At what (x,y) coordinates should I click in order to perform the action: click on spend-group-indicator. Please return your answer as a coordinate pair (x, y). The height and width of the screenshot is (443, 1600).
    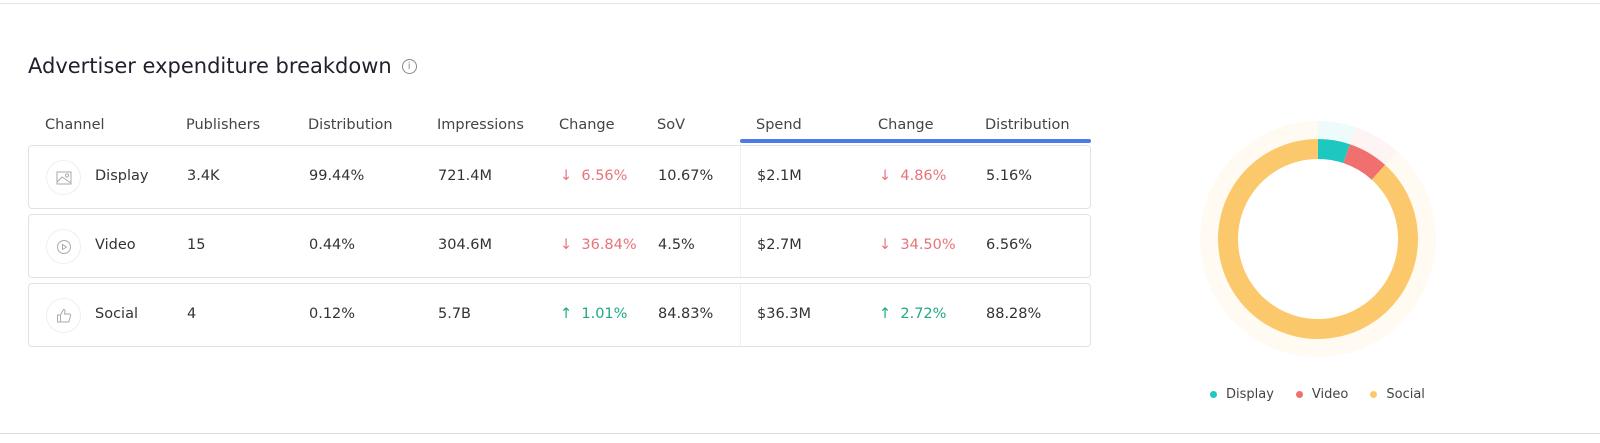
    Looking at the image, I should click on (915, 141).